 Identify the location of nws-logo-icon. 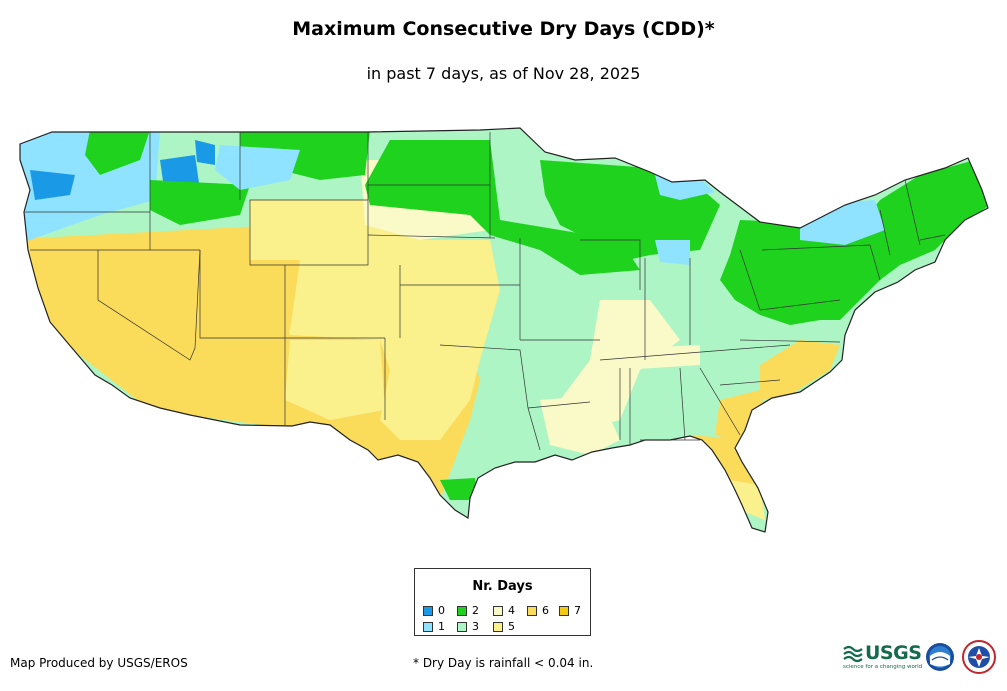
(979, 657).